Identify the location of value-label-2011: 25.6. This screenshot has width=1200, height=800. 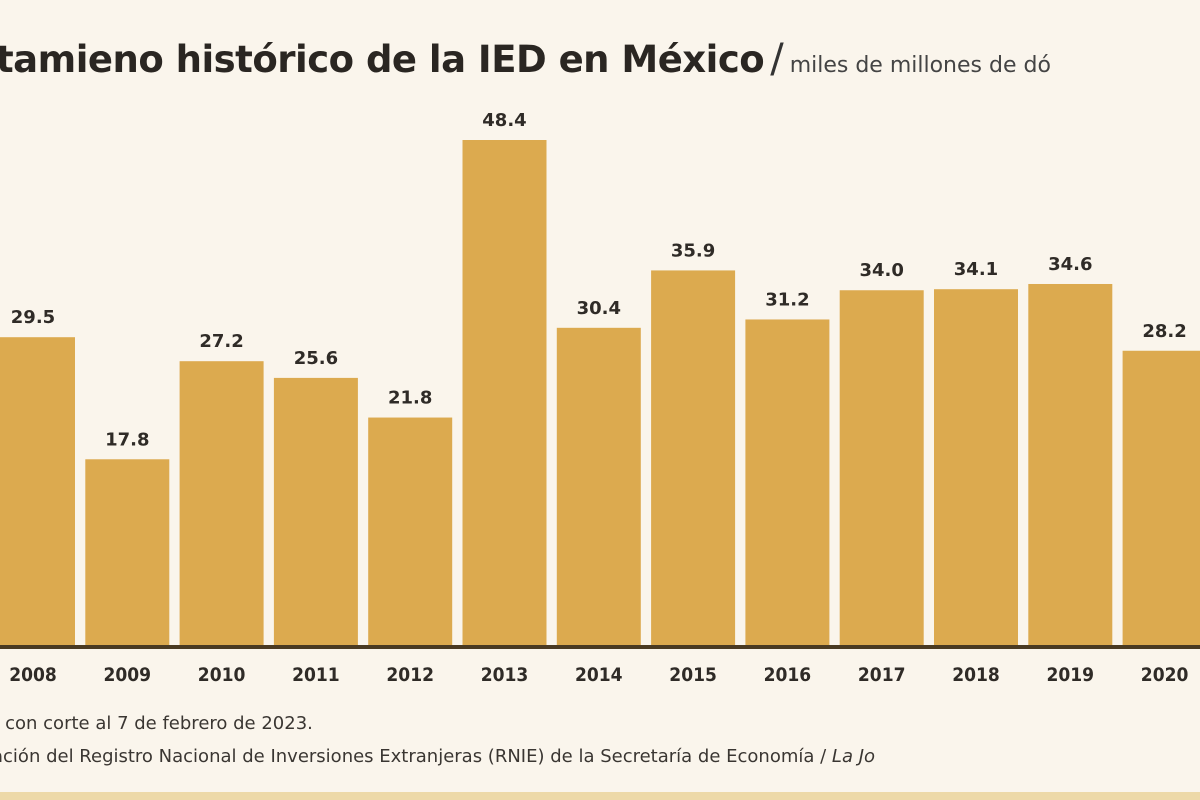
(316, 358).